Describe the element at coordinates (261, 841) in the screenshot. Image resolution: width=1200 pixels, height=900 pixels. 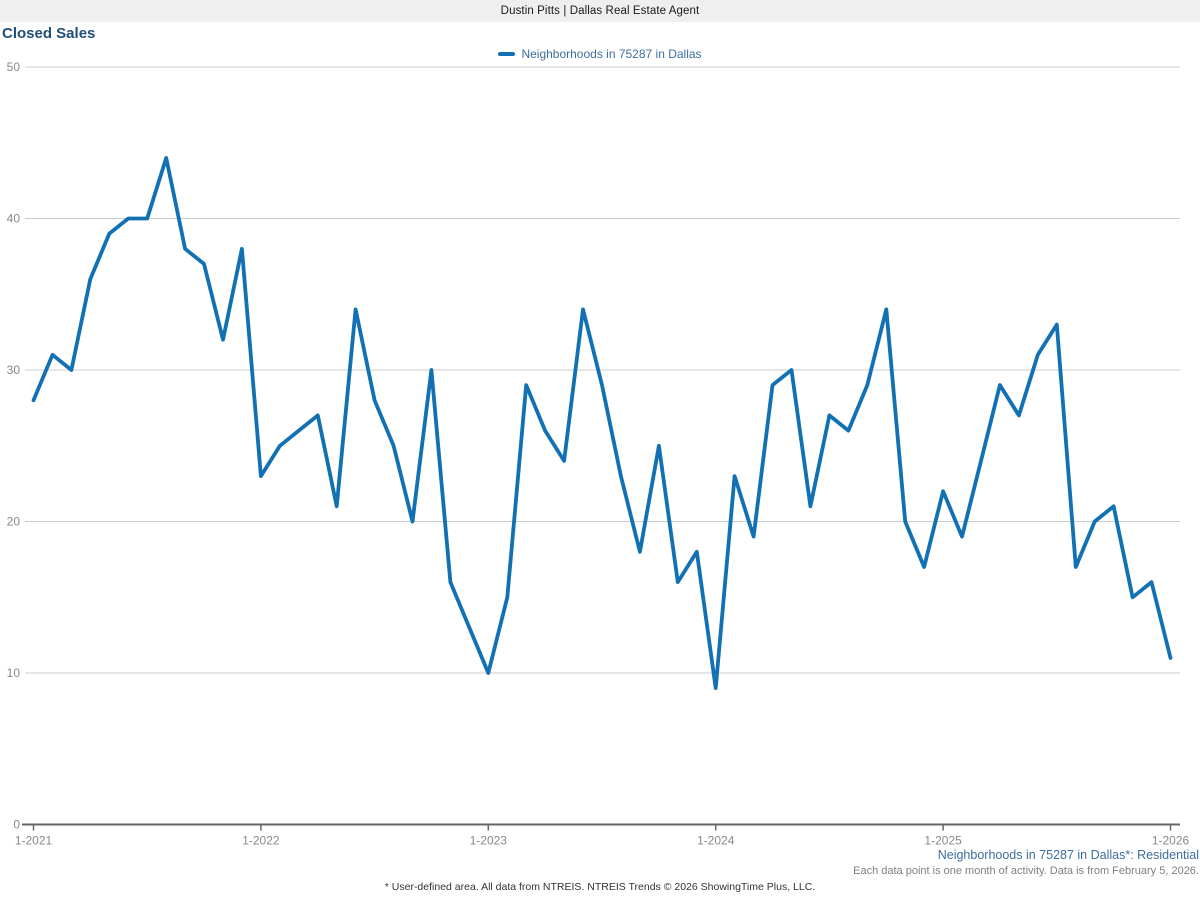
I see `x-axis-label-1-2022: 1-2022` at that location.